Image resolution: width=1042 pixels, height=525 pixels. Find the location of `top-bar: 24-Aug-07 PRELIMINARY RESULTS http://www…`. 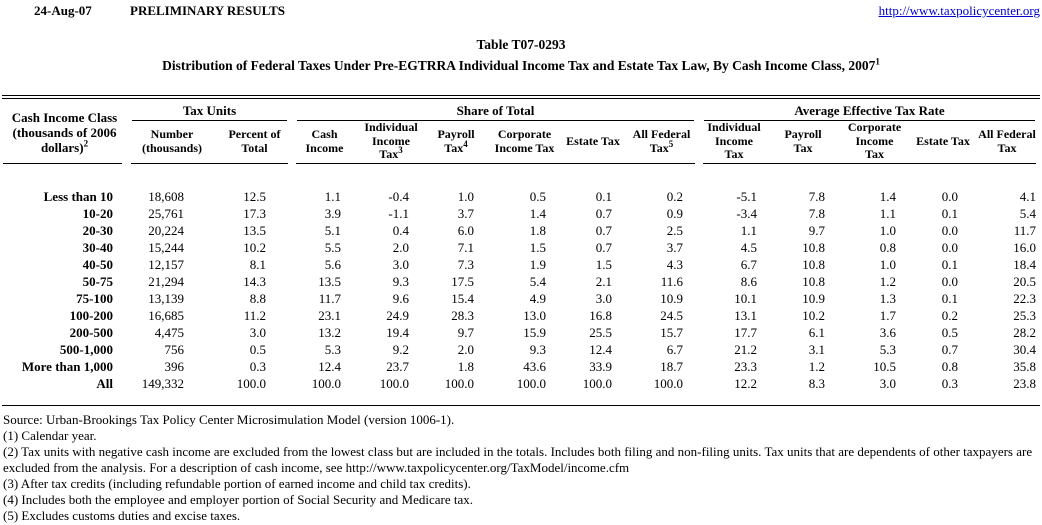

top-bar: 24-Aug-07 PRELIMINARY RESULTS http://www… is located at coordinates (521, 12).